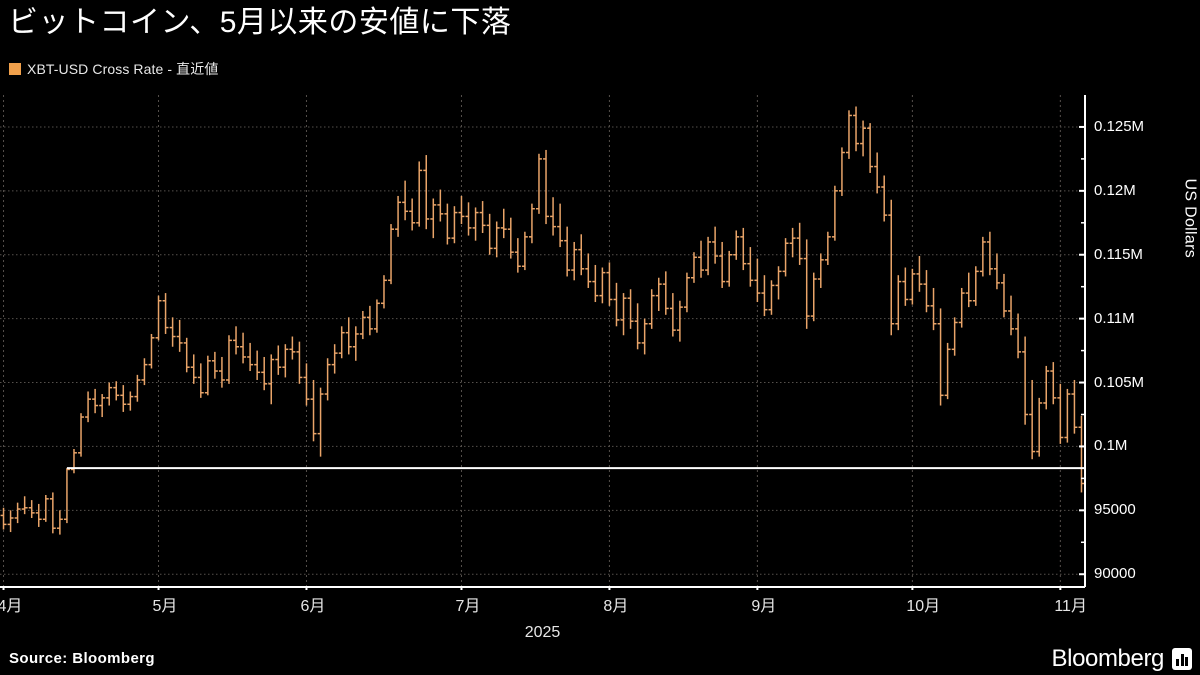  What do you see at coordinates (1108, 658) in the screenshot?
I see `brand-wordmark: Bloomberg` at bounding box center [1108, 658].